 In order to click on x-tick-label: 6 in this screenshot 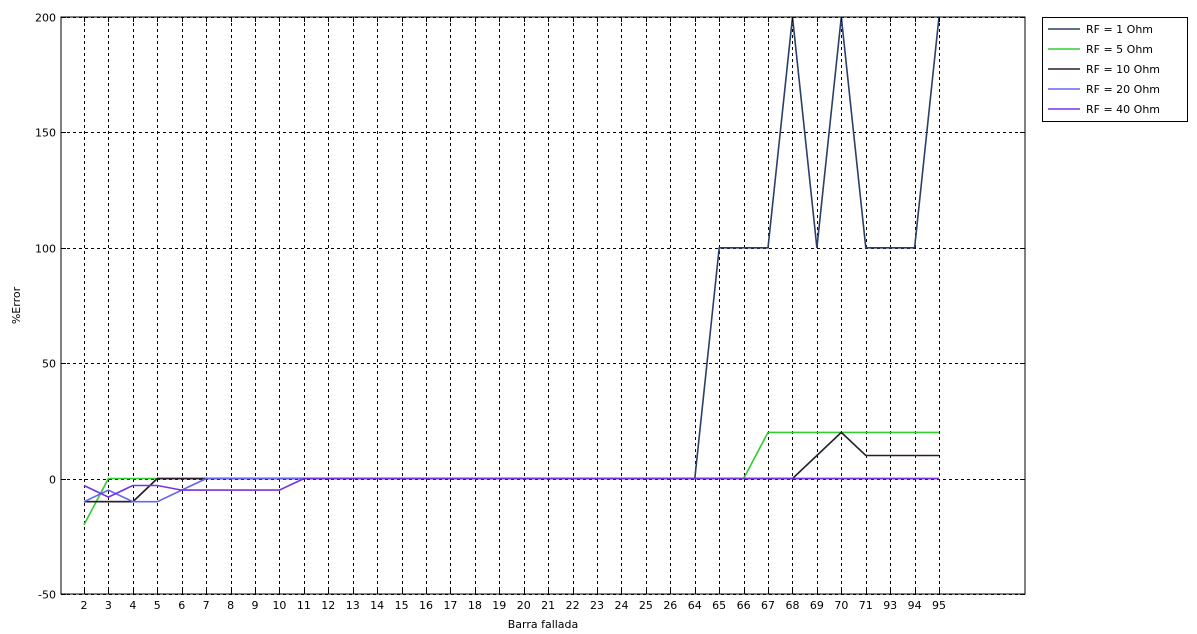, I will do `click(181, 605)`.